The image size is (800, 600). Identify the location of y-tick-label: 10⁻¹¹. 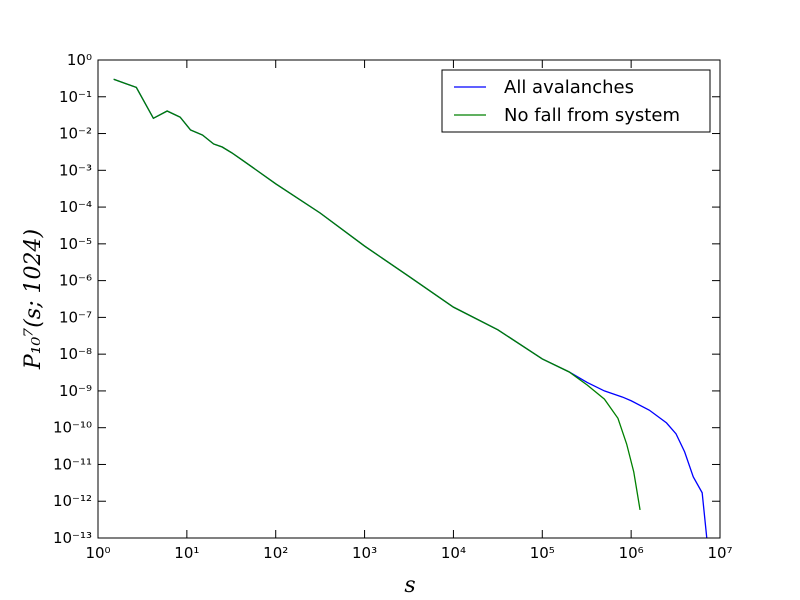
(72, 464).